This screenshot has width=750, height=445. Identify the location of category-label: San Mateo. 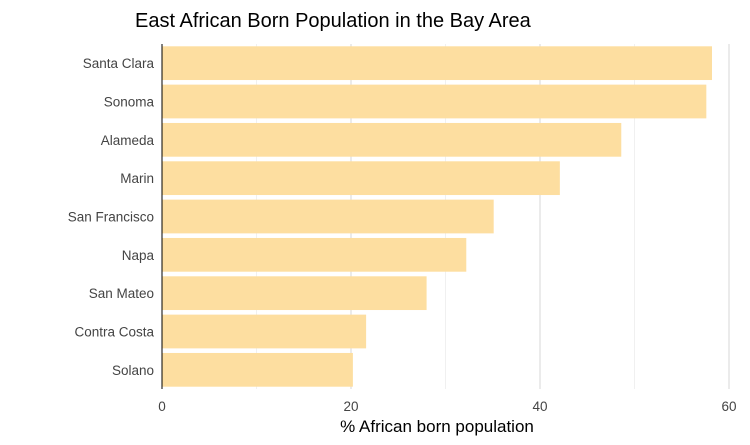
(121, 293).